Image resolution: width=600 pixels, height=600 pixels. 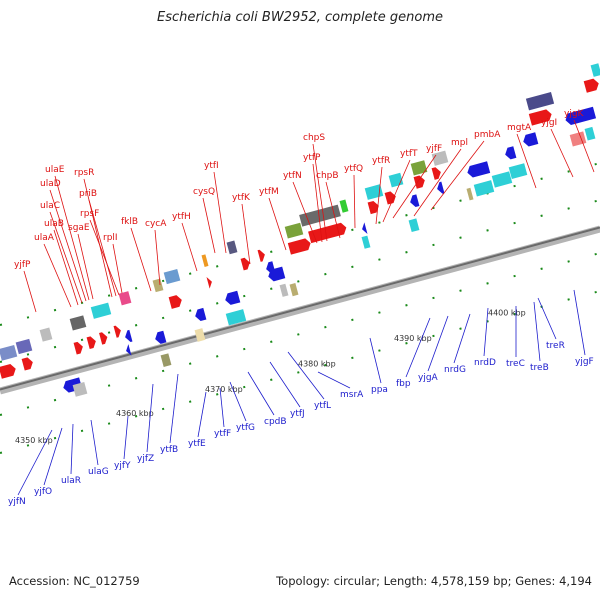 I want to click on forward-box-2-rect, so click(x=46, y=334).